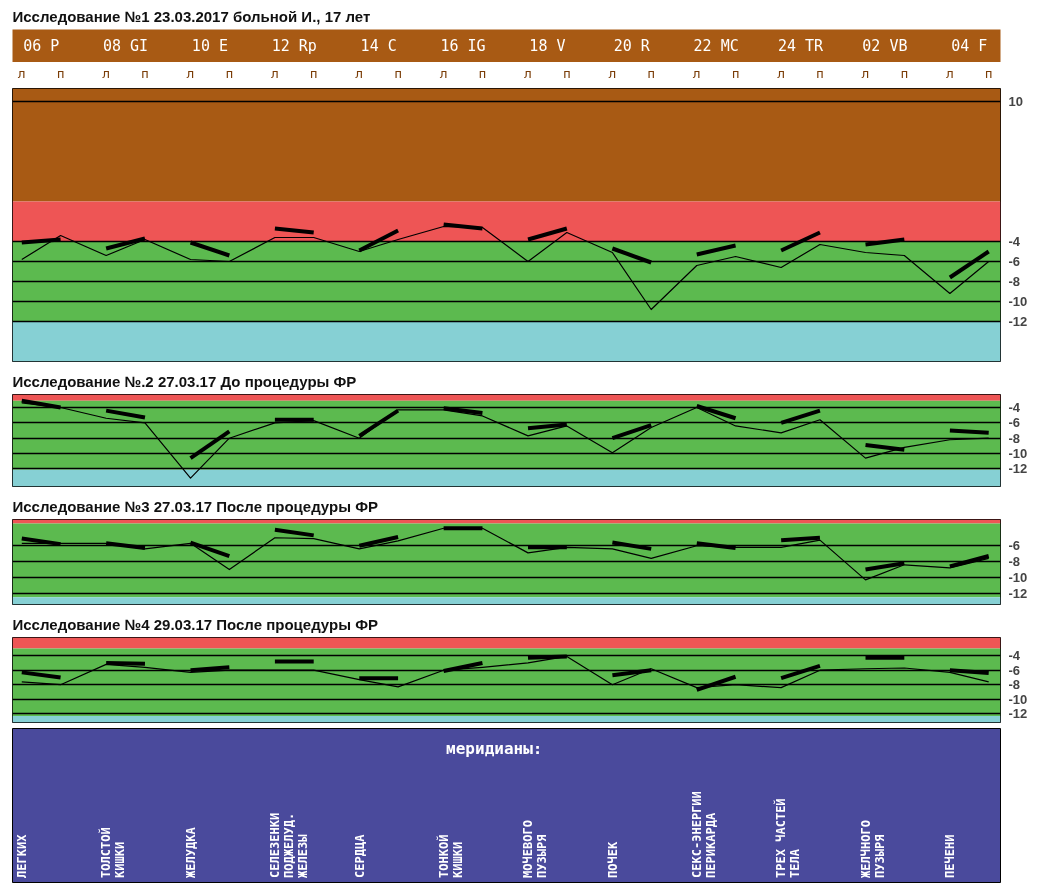 This screenshot has height=895, width=1038. I want to click on text: 08 GI, so click(125, 46).